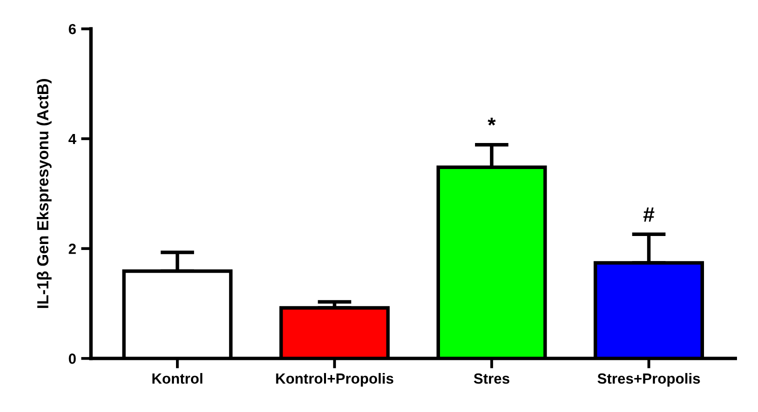  What do you see at coordinates (648, 214) in the screenshot?
I see `annotation: #` at bounding box center [648, 214].